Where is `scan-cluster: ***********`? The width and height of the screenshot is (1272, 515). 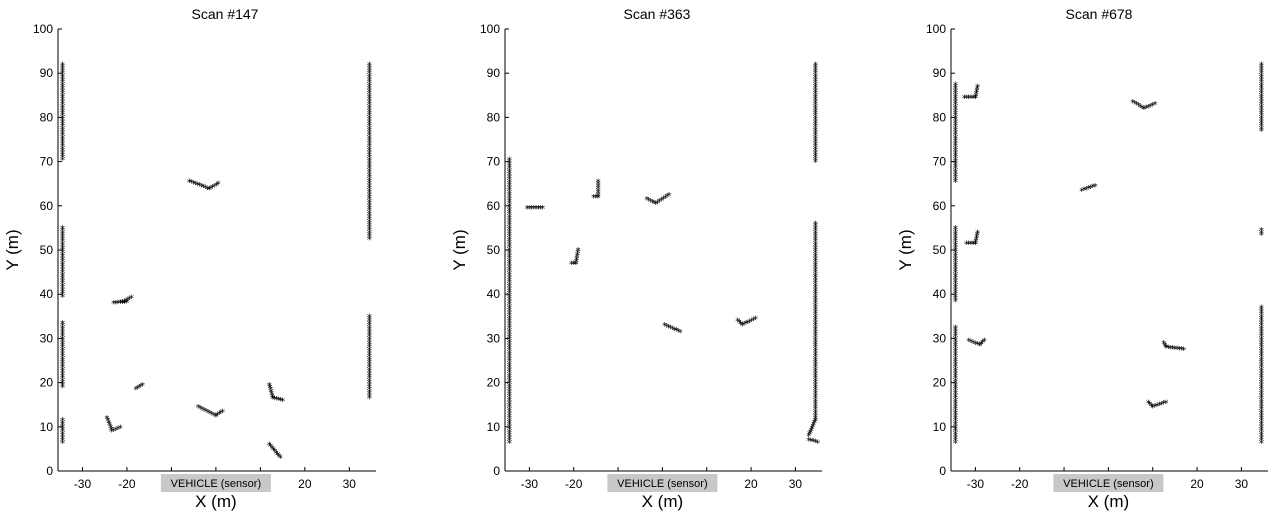
scan-cluster: *********** is located at coordinates (62, 432).